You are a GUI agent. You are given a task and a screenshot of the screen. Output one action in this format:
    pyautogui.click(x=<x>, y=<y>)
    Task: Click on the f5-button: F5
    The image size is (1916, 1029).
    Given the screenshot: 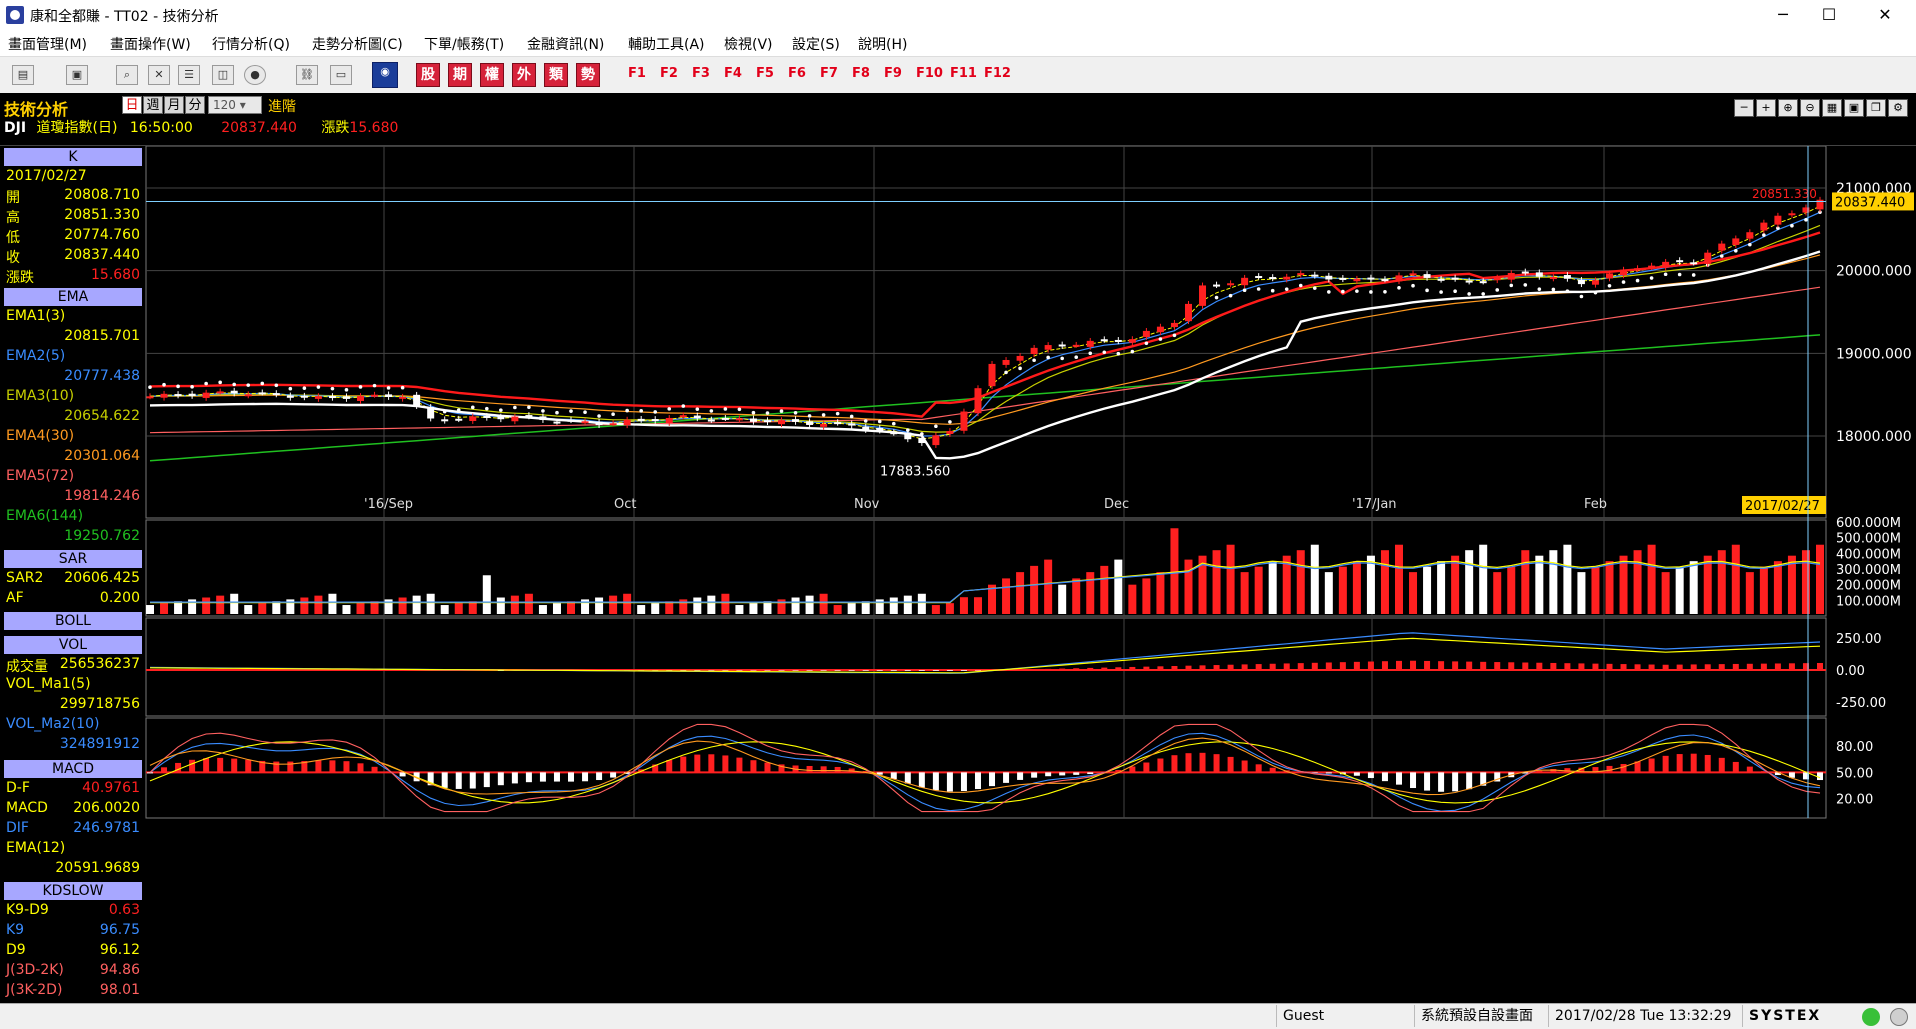 What is the action you would take?
    pyautogui.click(x=765, y=73)
    